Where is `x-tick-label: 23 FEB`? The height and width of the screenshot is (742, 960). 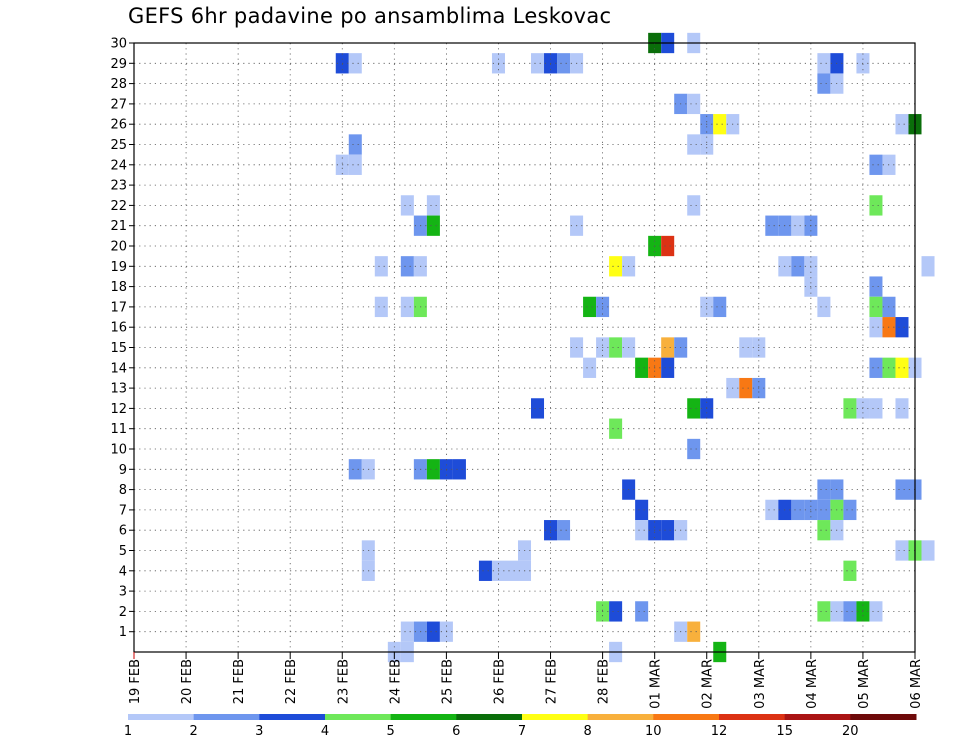 x-tick-label: 23 FEB is located at coordinates (343, 681).